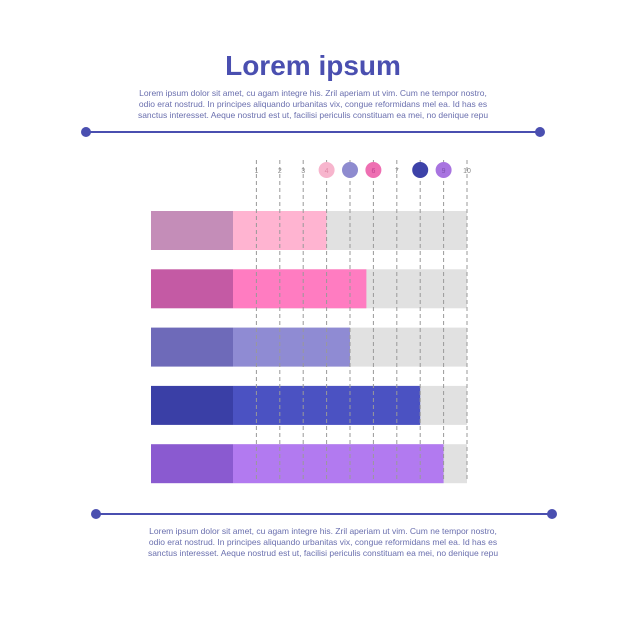 This screenshot has height=626, width=626. What do you see at coordinates (467, 171) in the screenshot?
I see `x-tick-label: 10` at bounding box center [467, 171].